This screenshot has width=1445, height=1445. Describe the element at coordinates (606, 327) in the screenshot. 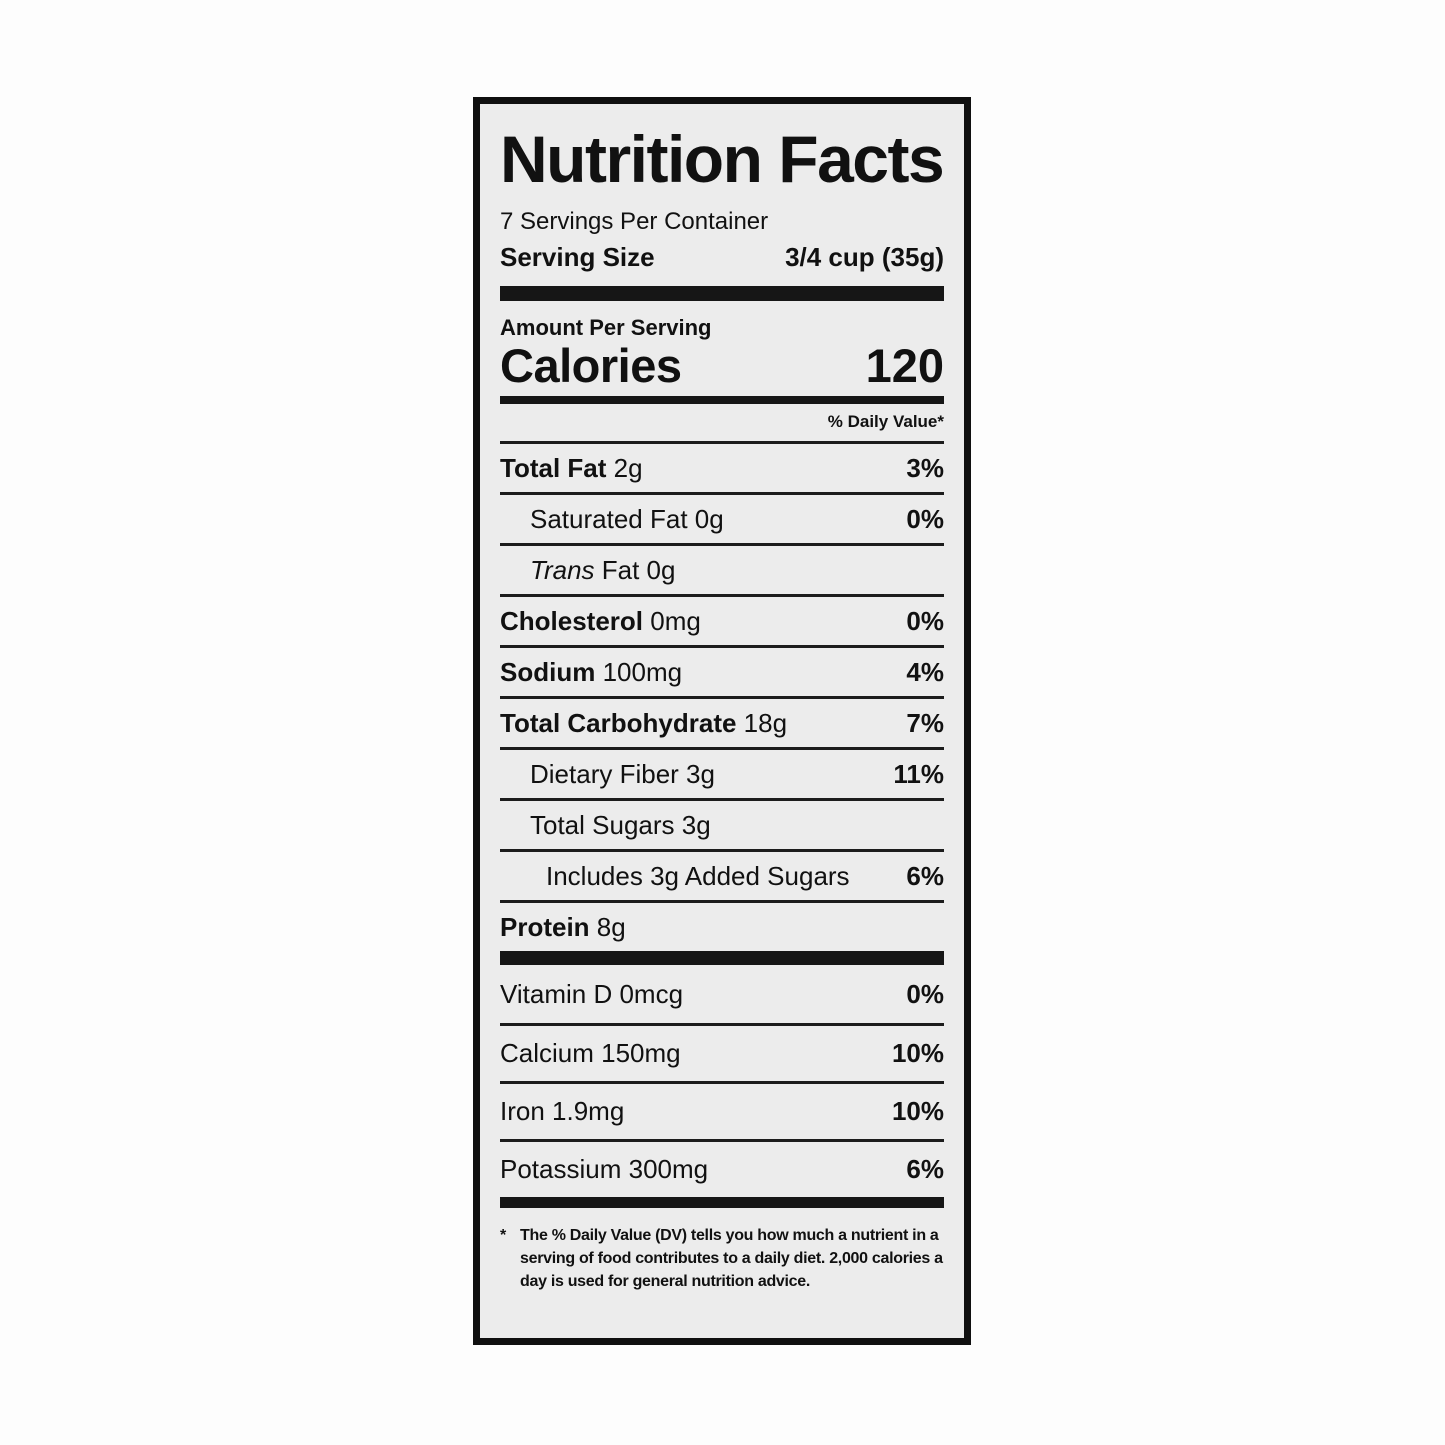

I see `amount-per-serving-label: Amount Per Serving` at that location.